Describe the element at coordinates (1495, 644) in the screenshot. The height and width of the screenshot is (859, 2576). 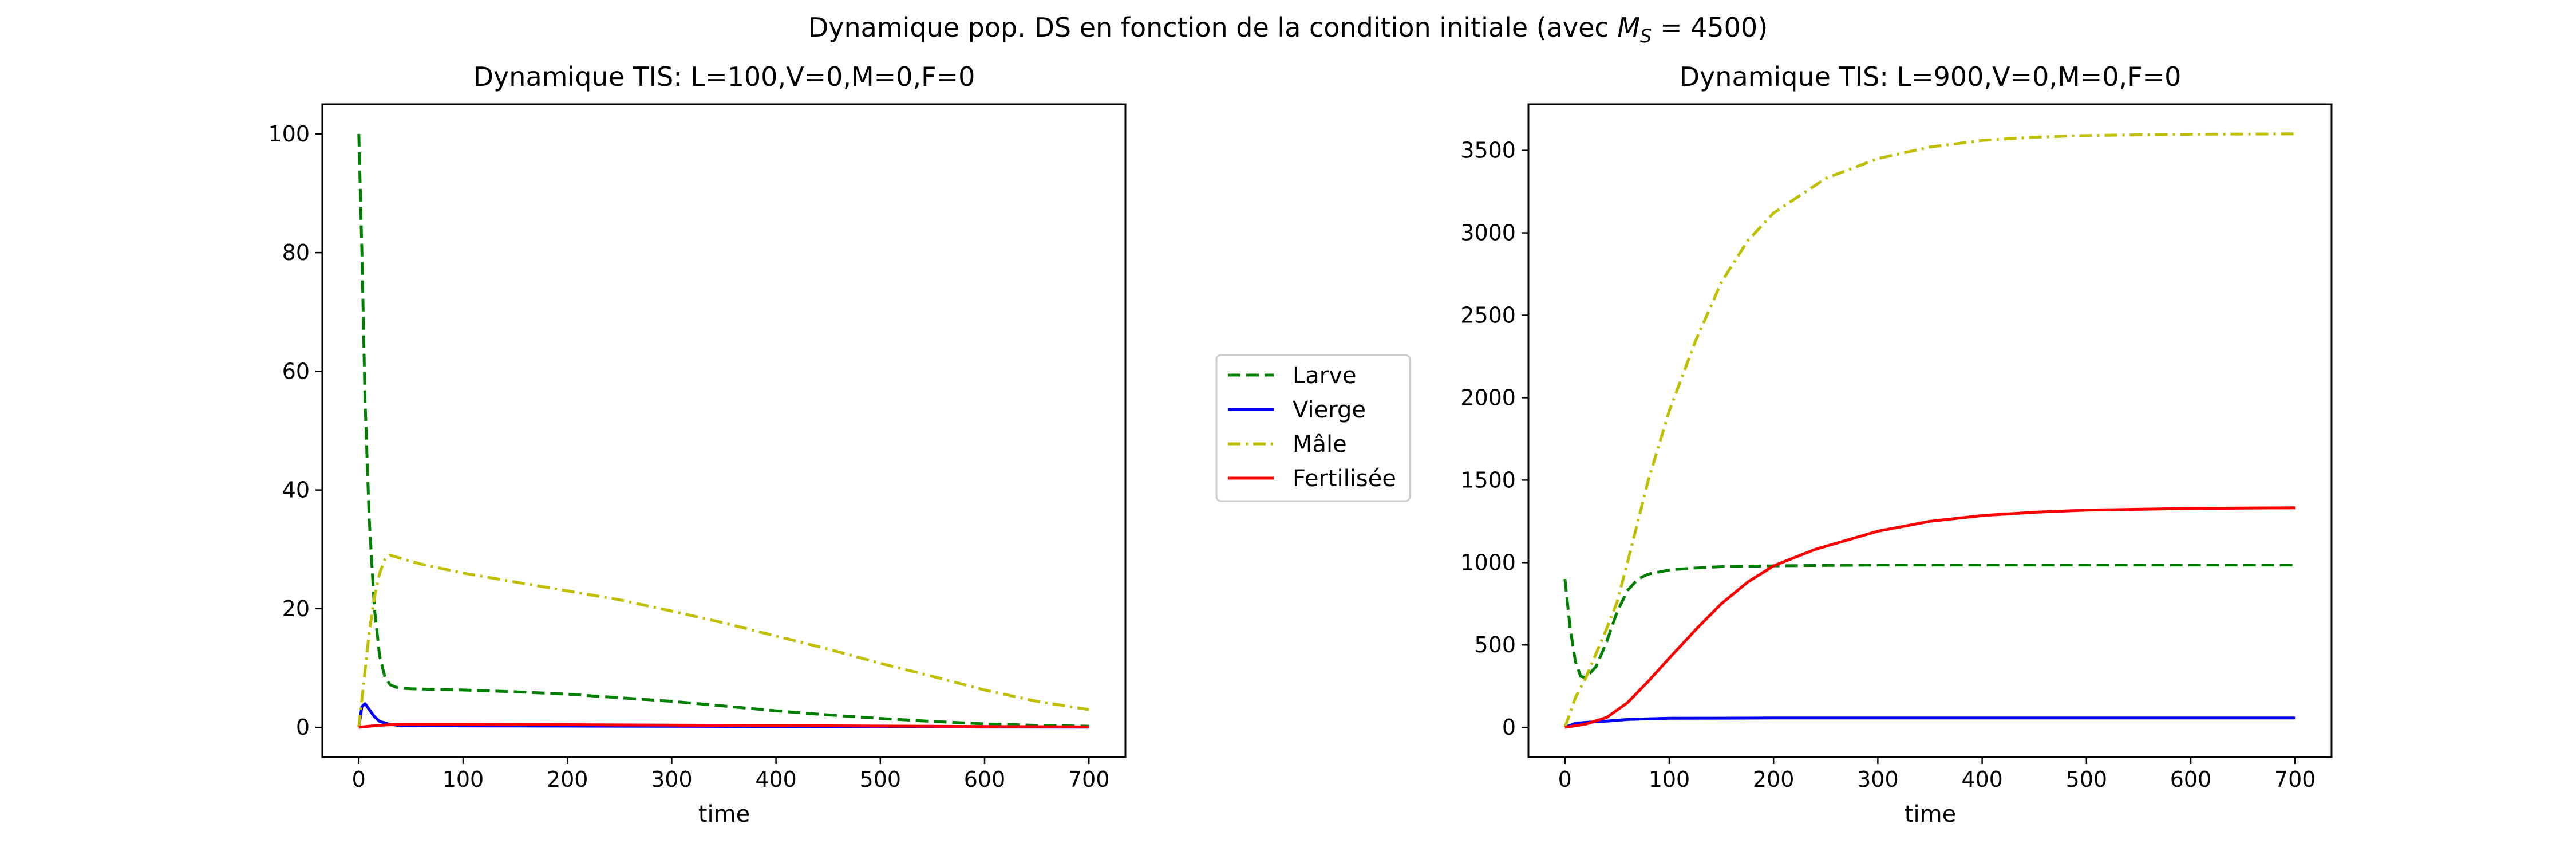
I see `right-ytick-label: 500` at that location.